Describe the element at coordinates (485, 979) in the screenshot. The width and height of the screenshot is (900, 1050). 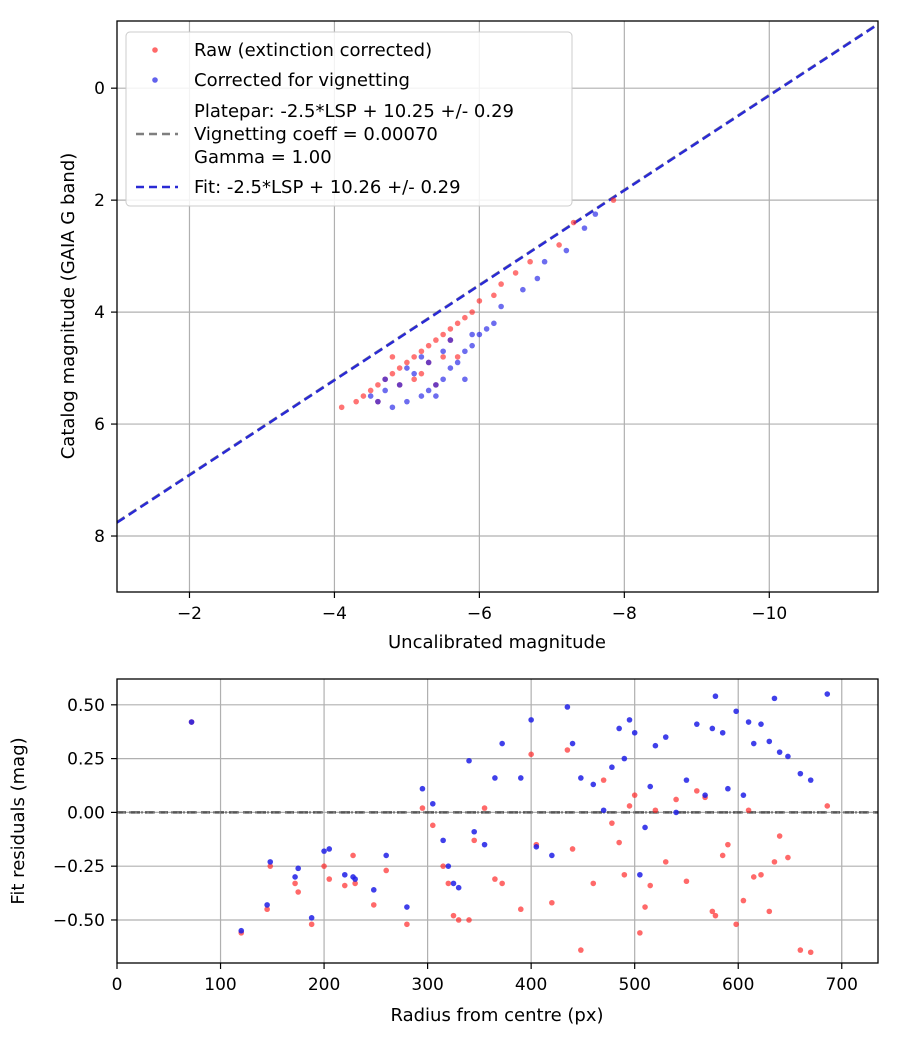
I see `bottom-x-ticks: 0 100 200 300 400 500 600 700` at that location.